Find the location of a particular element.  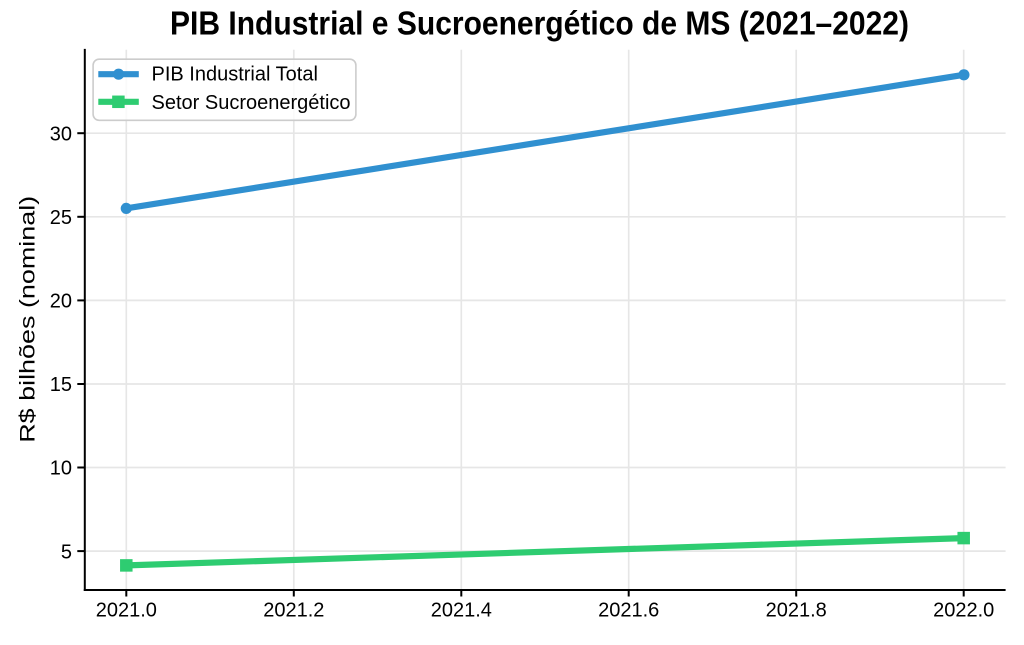

svg-text: 5 is located at coordinates (66, 552).